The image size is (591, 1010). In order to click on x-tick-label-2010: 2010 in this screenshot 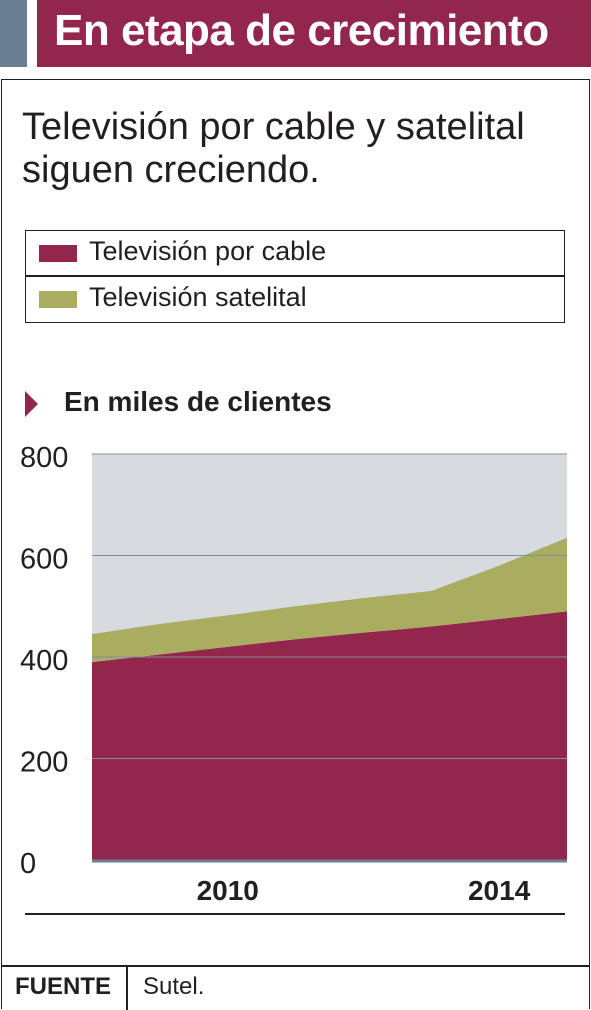, I will do `click(228, 890)`.